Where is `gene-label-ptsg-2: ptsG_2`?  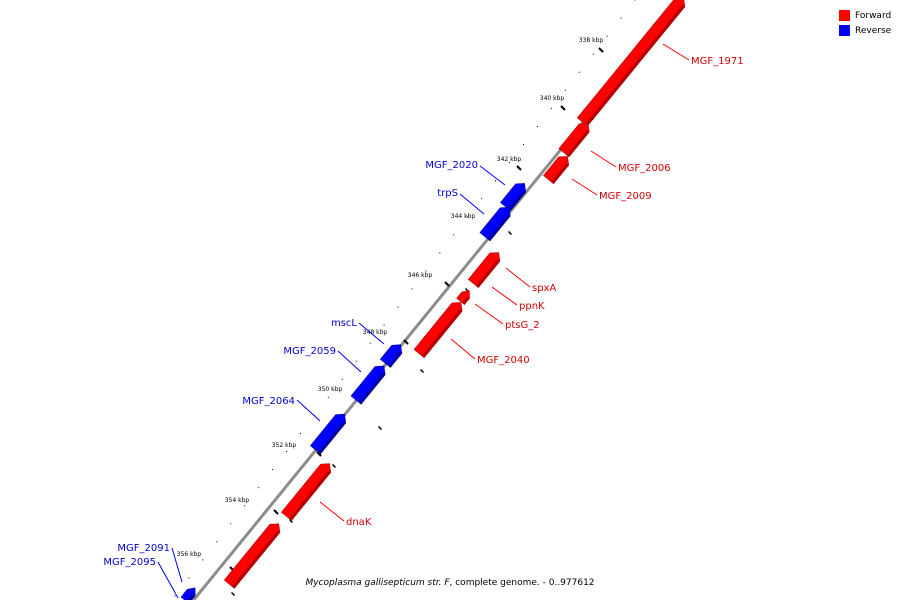
gene-label-ptsg-2: ptsG_2 is located at coordinates (522, 325).